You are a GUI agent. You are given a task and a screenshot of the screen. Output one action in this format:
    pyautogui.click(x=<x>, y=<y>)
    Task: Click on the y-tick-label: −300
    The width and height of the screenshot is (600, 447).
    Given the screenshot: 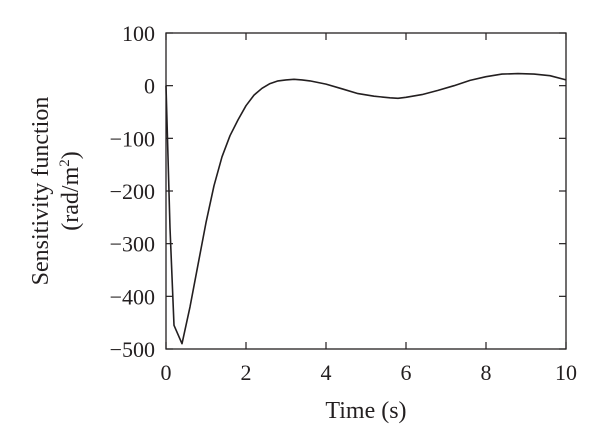 What is the action you would take?
    pyautogui.click(x=132, y=244)
    